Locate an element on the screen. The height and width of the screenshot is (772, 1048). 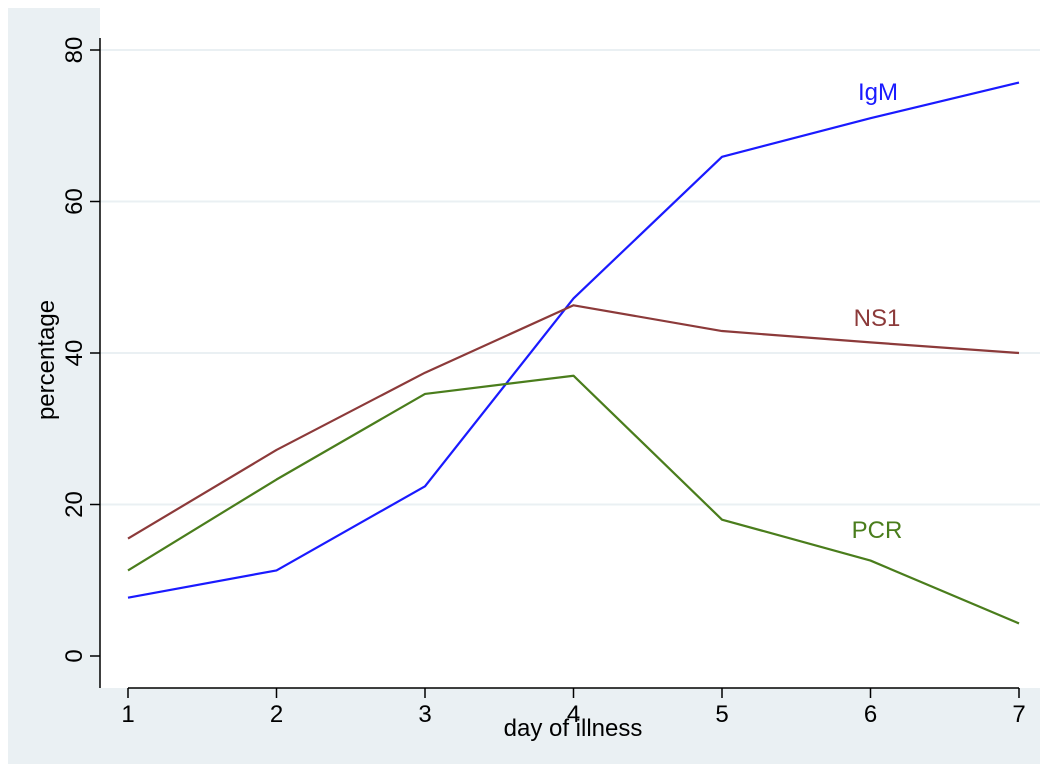
x-tick-label: 3 is located at coordinates (424, 714).